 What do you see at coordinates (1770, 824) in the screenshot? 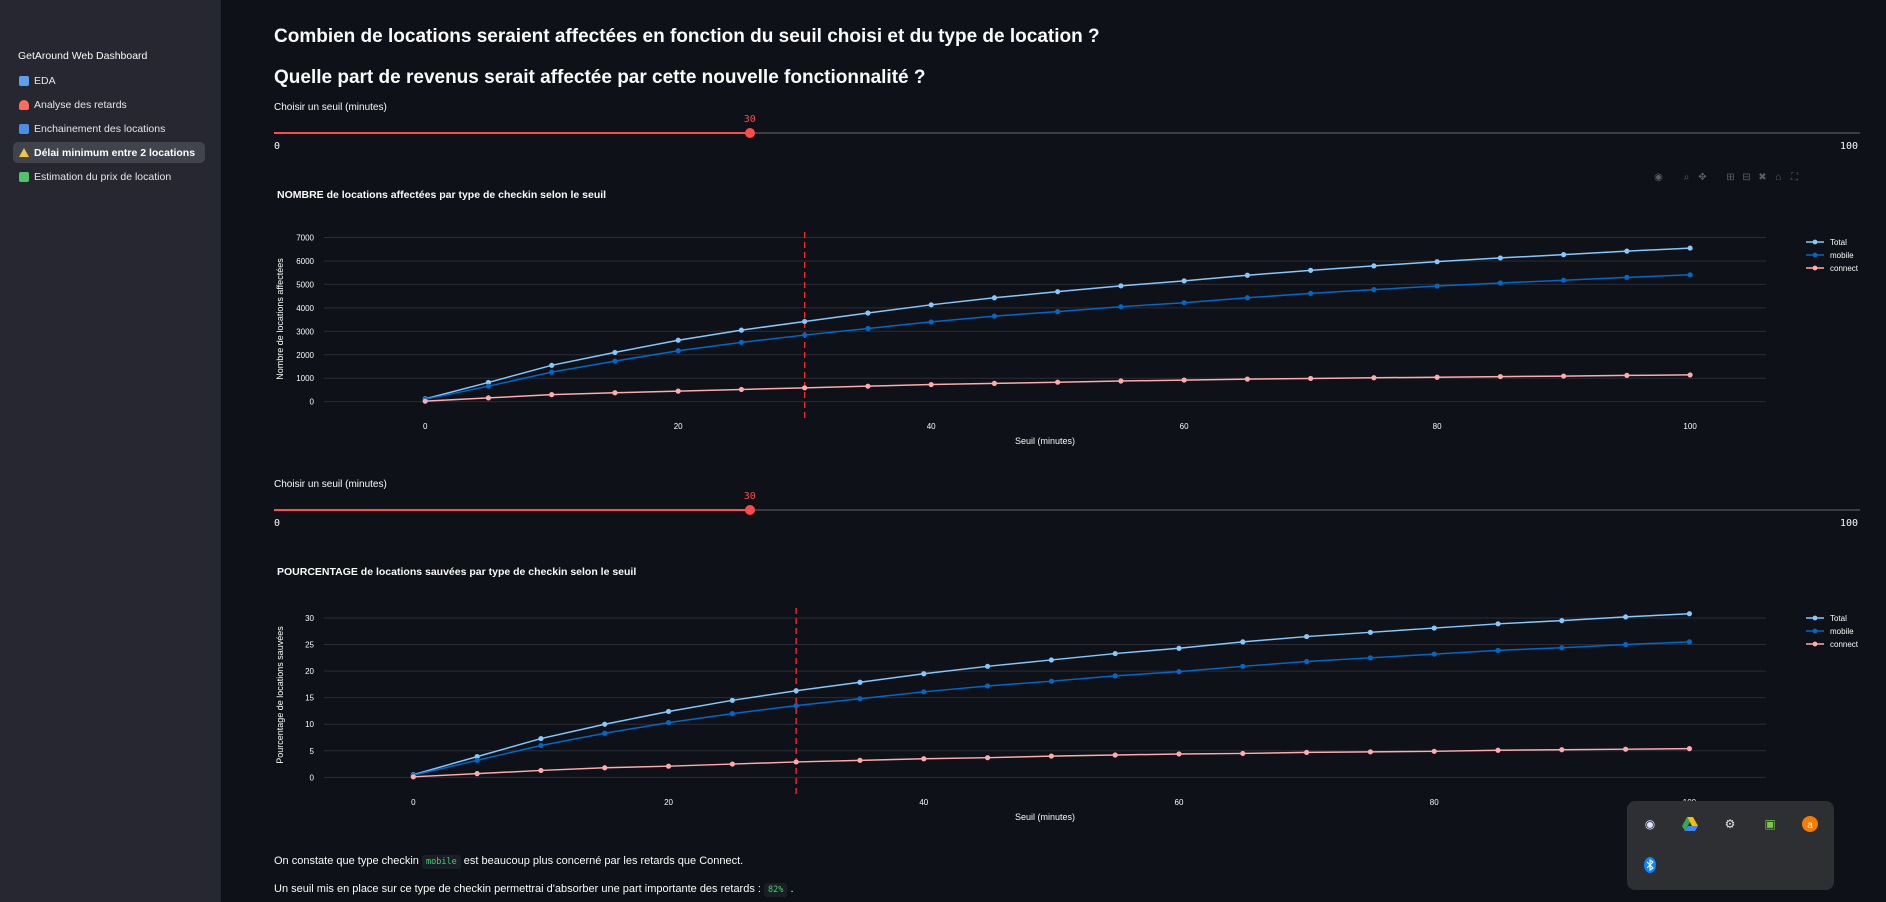
I see `nvidia-icon: ▣` at bounding box center [1770, 824].